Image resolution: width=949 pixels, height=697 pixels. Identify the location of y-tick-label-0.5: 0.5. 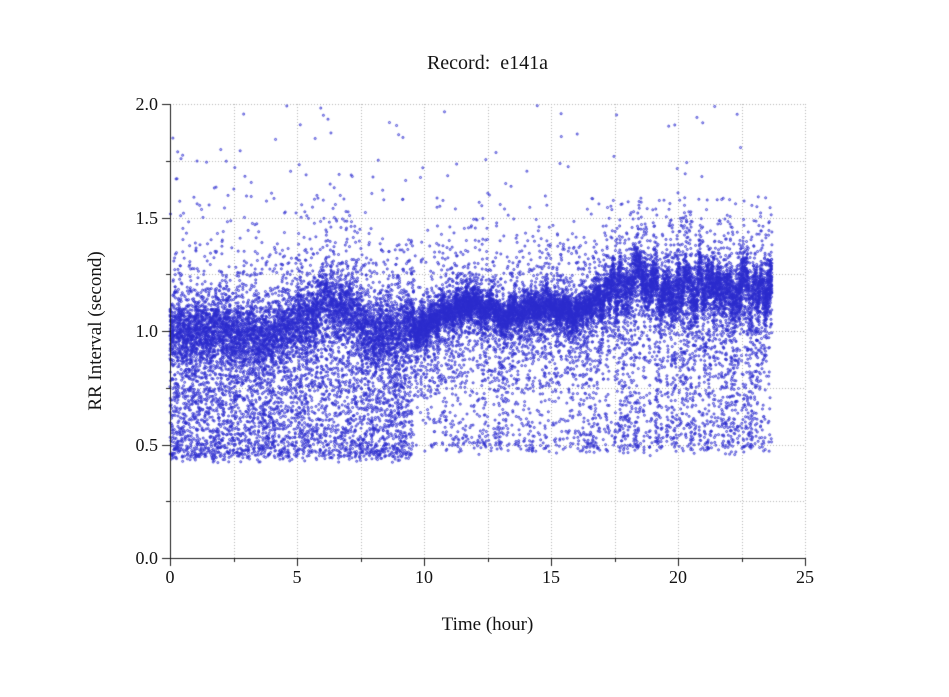
(147, 444).